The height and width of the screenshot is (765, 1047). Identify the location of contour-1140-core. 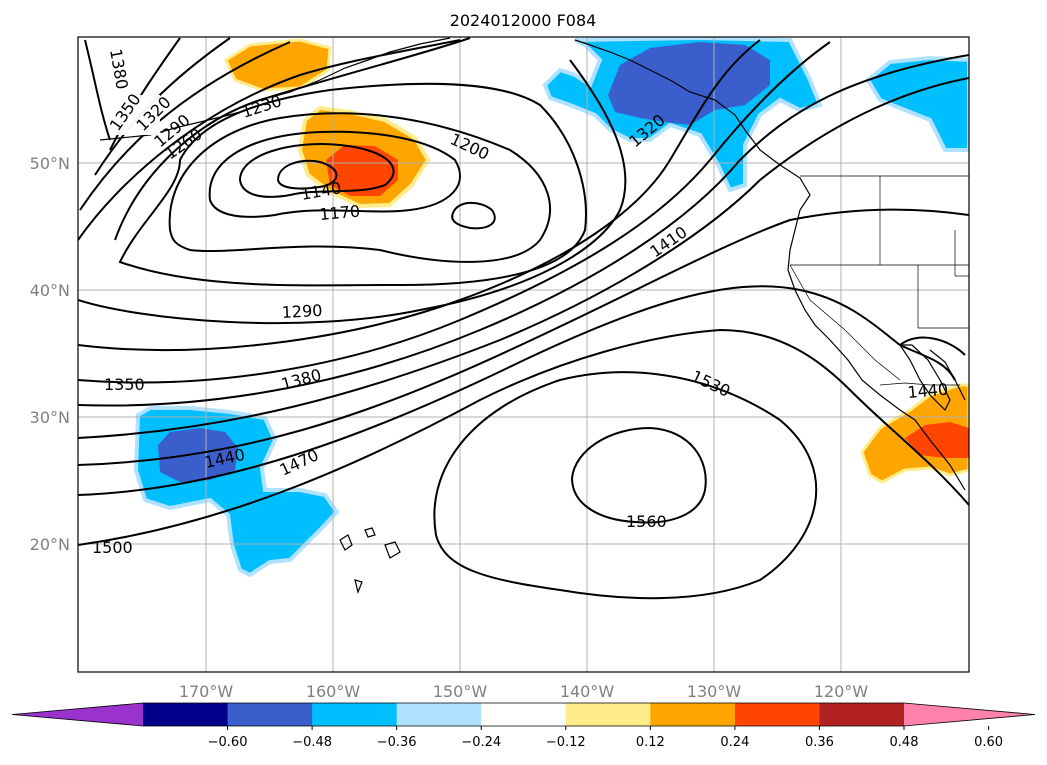
(307, 175).